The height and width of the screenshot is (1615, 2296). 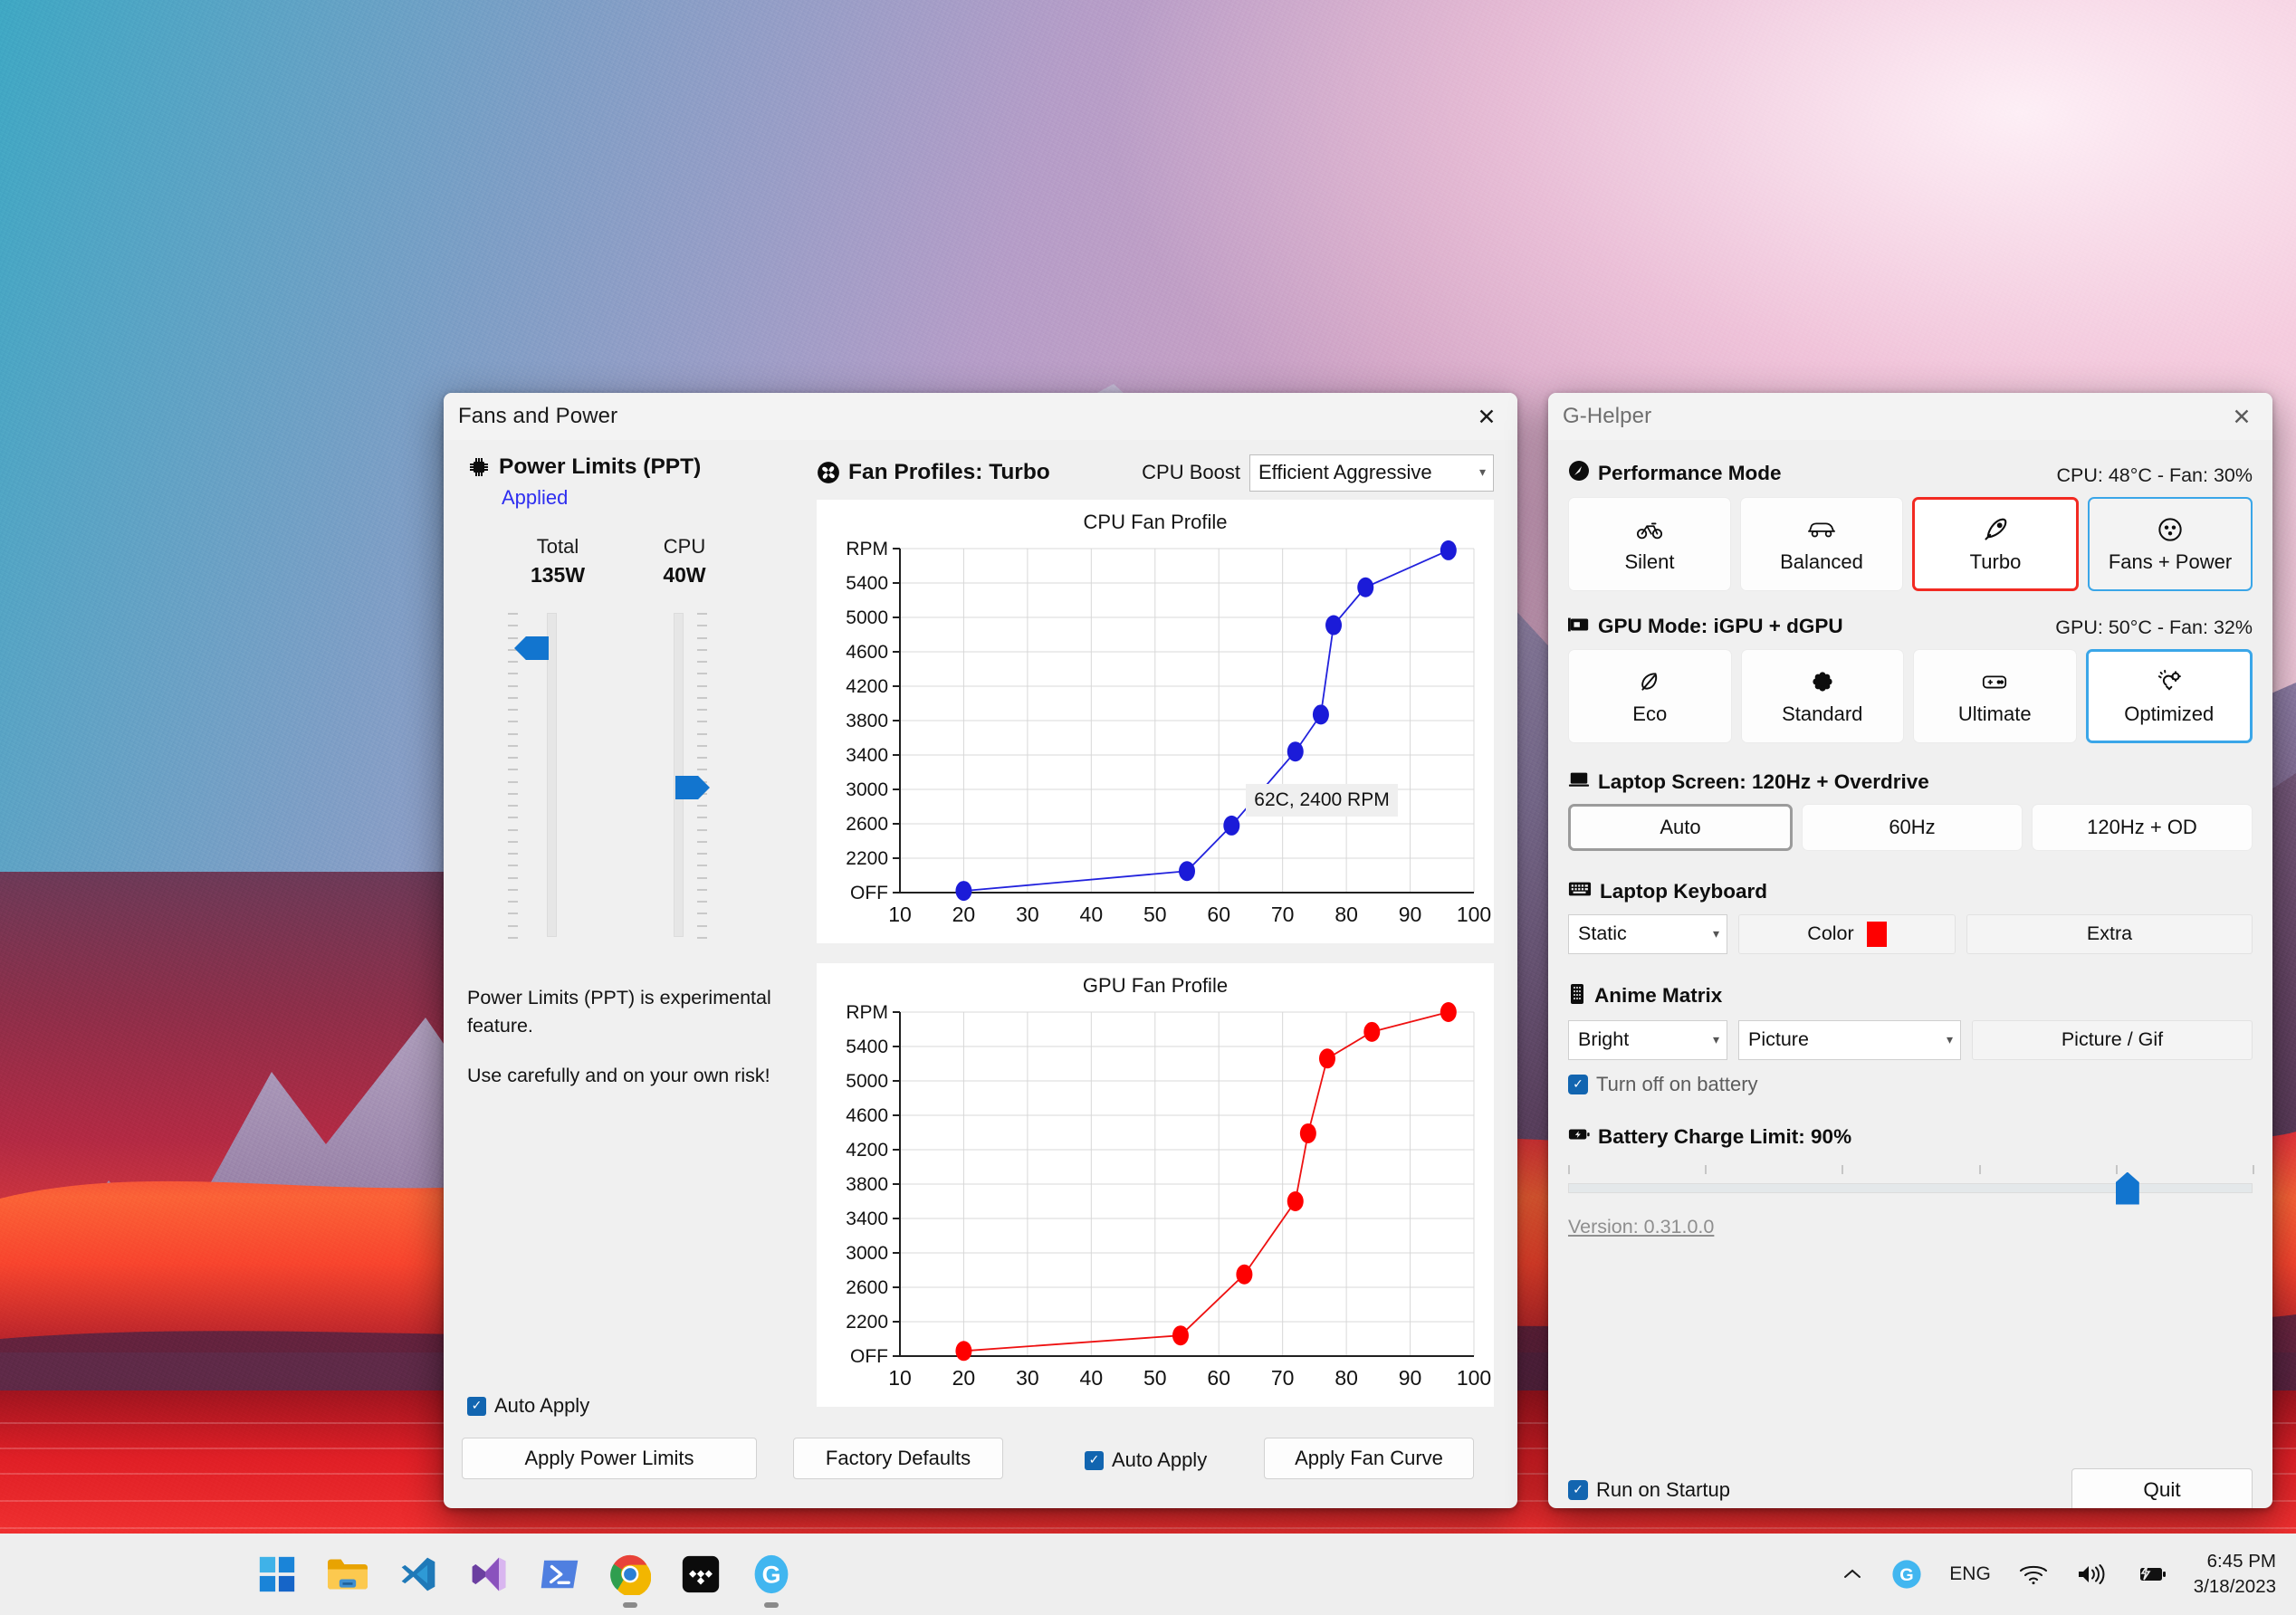 What do you see at coordinates (1831, 933) in the screenshot?
I see `keyboard-color-label: Color` at bounding box center [1831, 933].